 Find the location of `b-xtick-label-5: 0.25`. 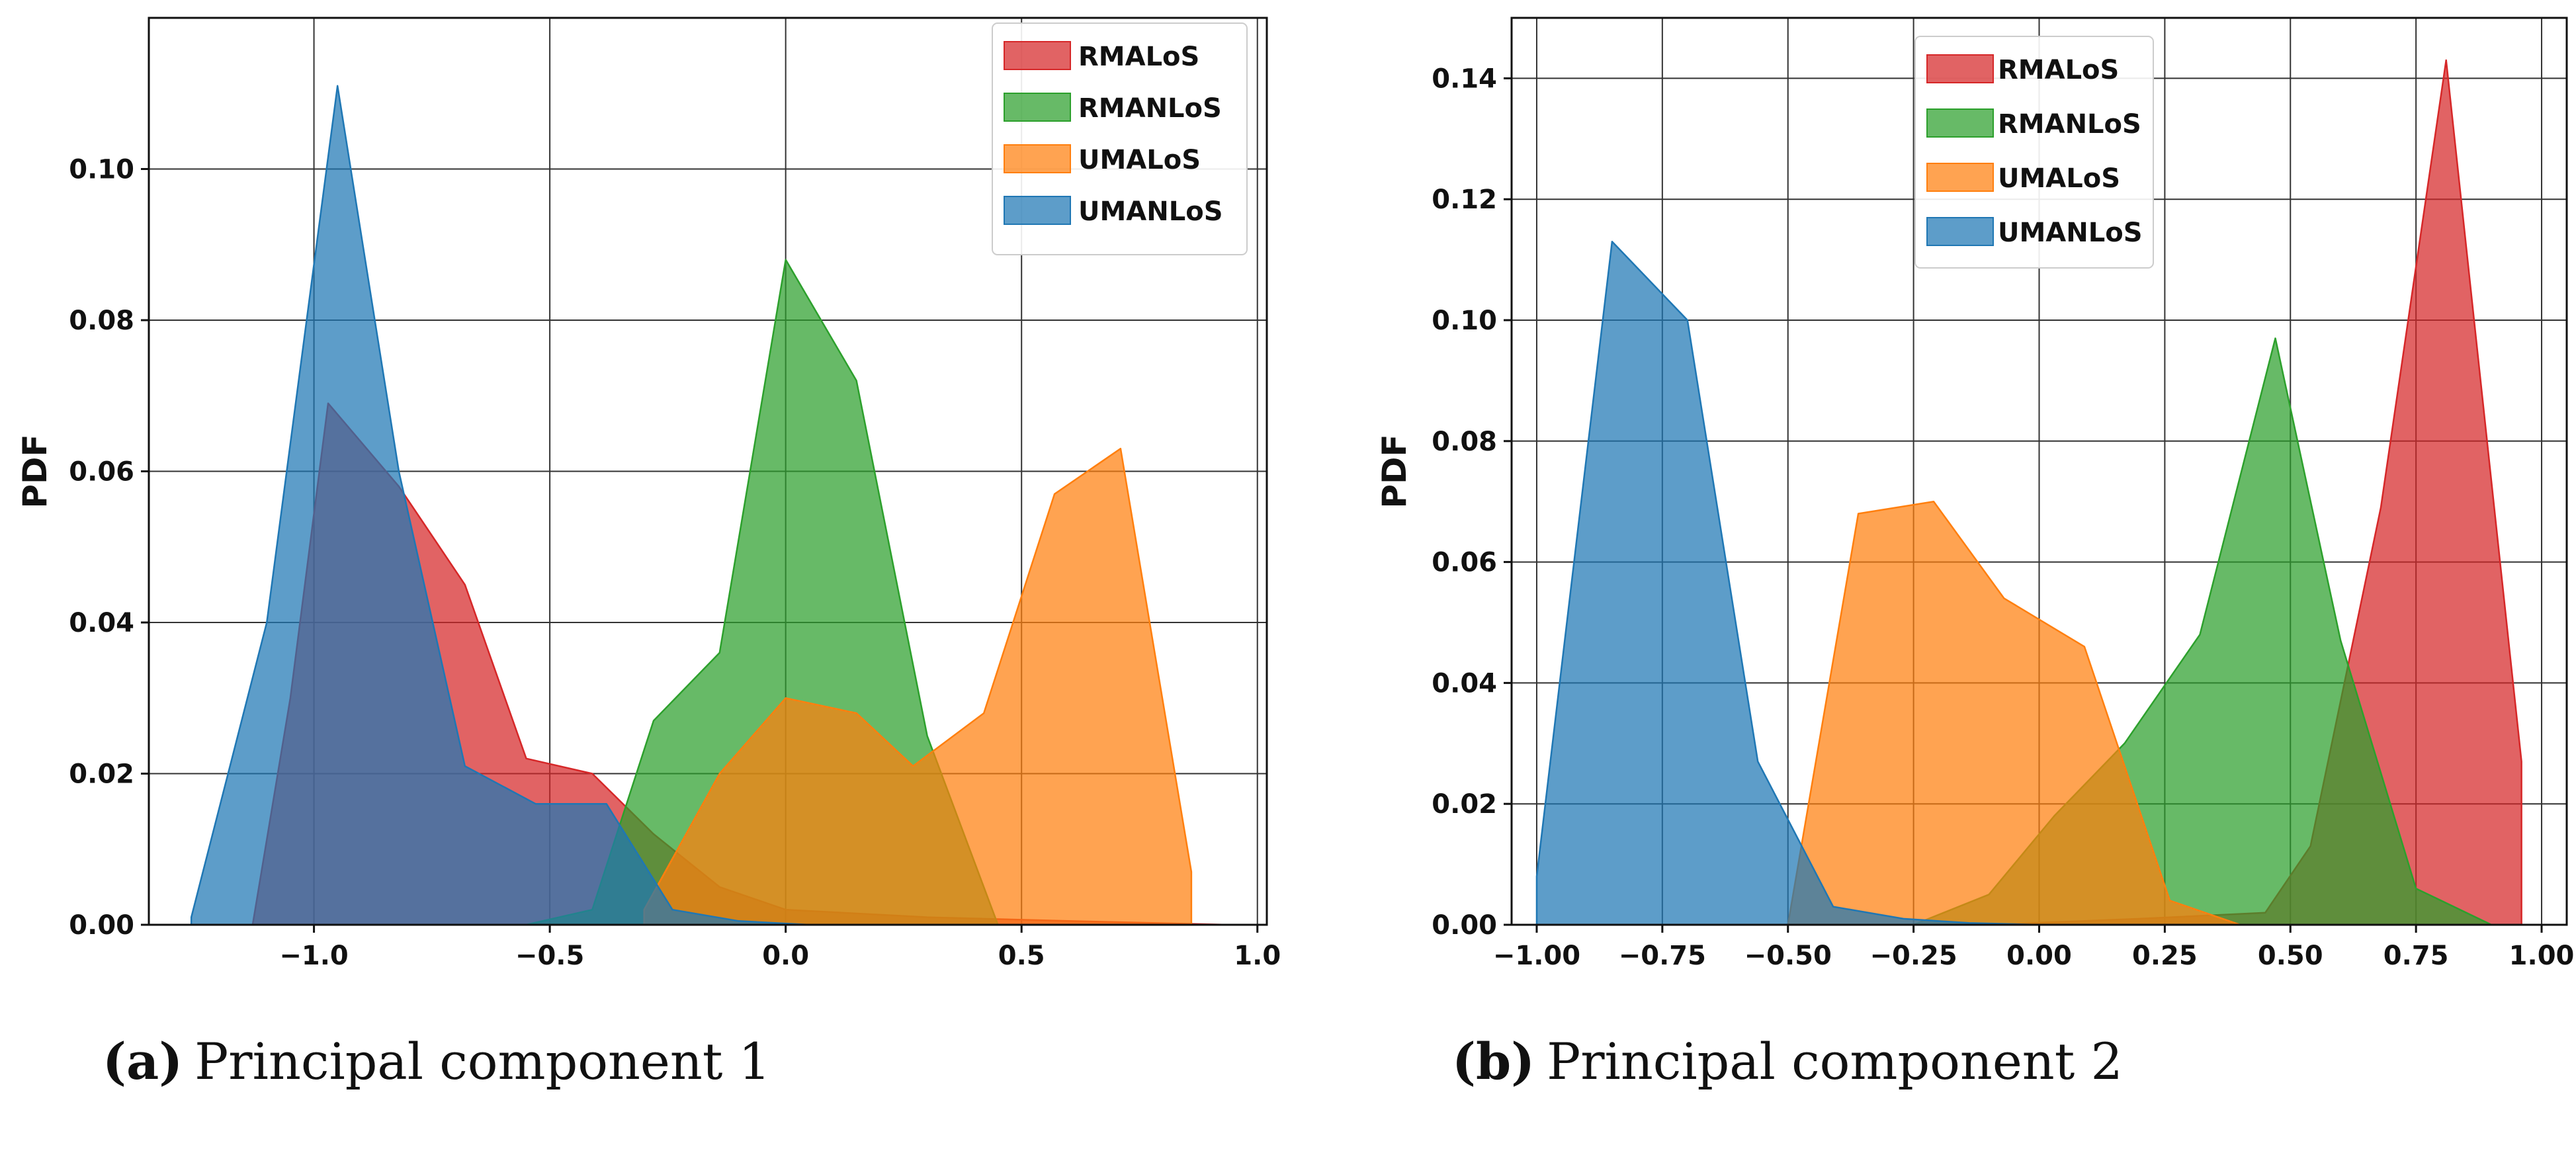

b-xtick-label-5: 0.25 is located at coordinates (2165, 956).